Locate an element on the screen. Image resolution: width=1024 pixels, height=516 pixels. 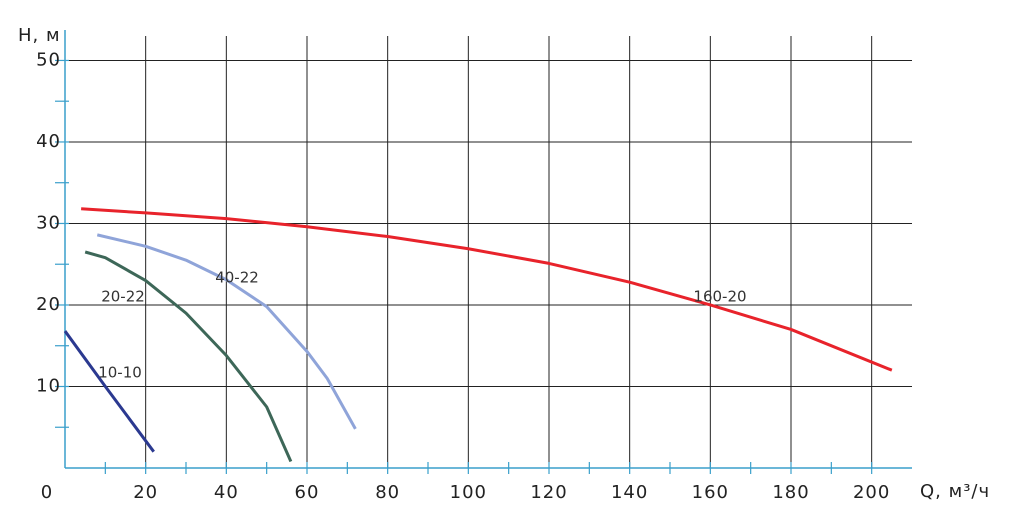
series-label: 40-22 is located at coordinates (237, 278).